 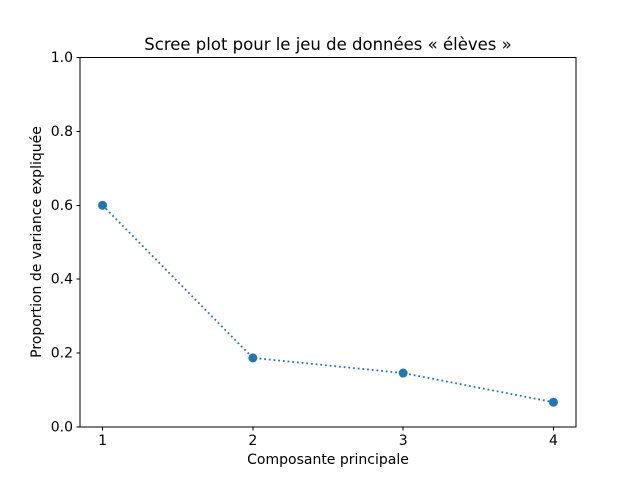 I want to click on x-tick-label: 3, so click(x=403, y=441).